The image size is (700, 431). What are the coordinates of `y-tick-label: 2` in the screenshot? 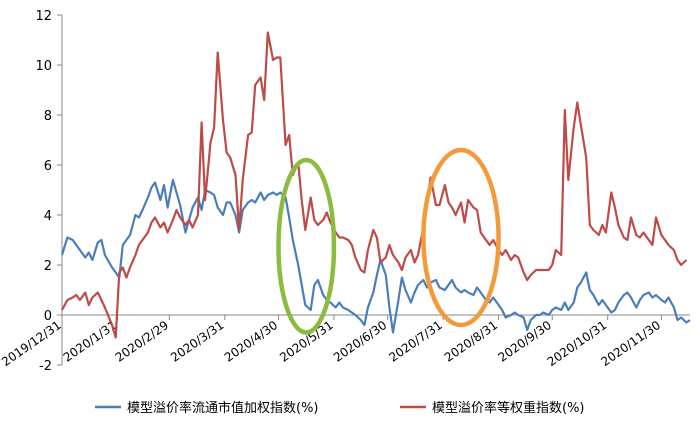 It's located at (48, 266).